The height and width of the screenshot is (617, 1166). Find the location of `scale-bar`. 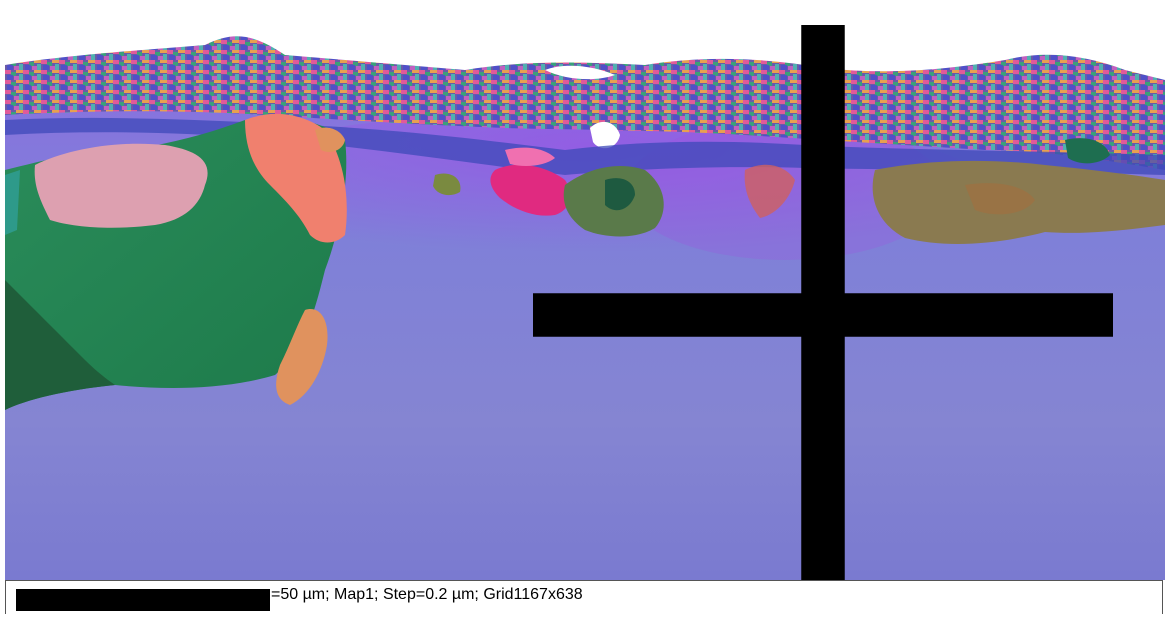

scale-bar is located at coordinates (143, 600).